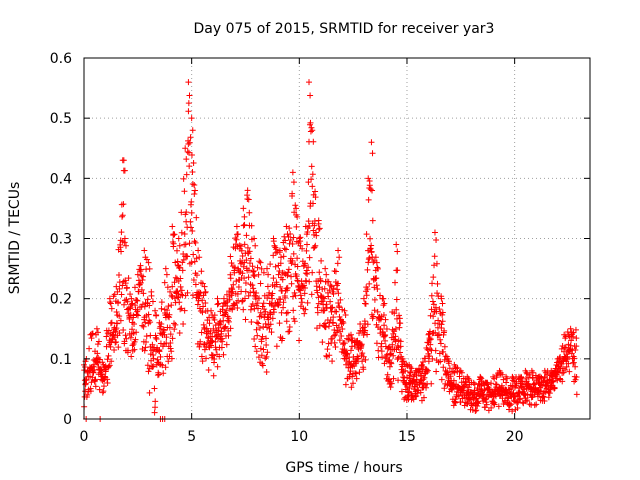 This screenshot has height=480, width=640. I want to click on y-tick-label: 0.6, so click(61, 59).